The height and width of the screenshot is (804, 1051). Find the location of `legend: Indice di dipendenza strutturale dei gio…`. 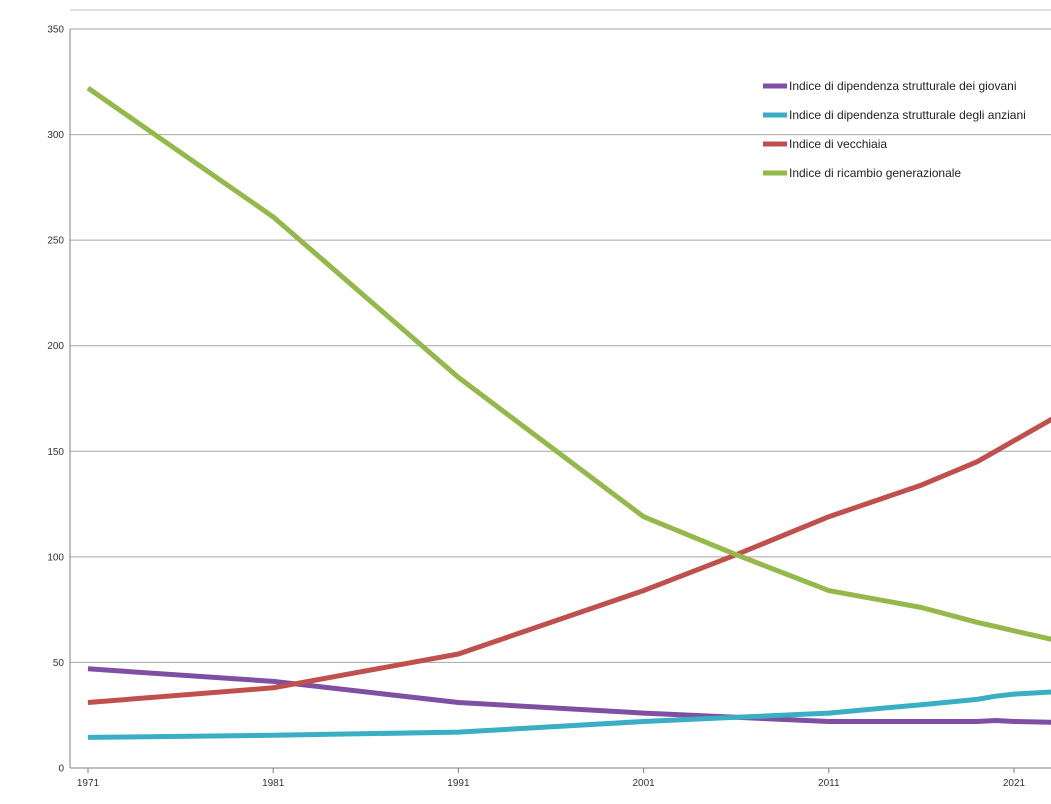

legend: Indice di dipendenza strutturale dei gio… is located at coordinates (894, 129).